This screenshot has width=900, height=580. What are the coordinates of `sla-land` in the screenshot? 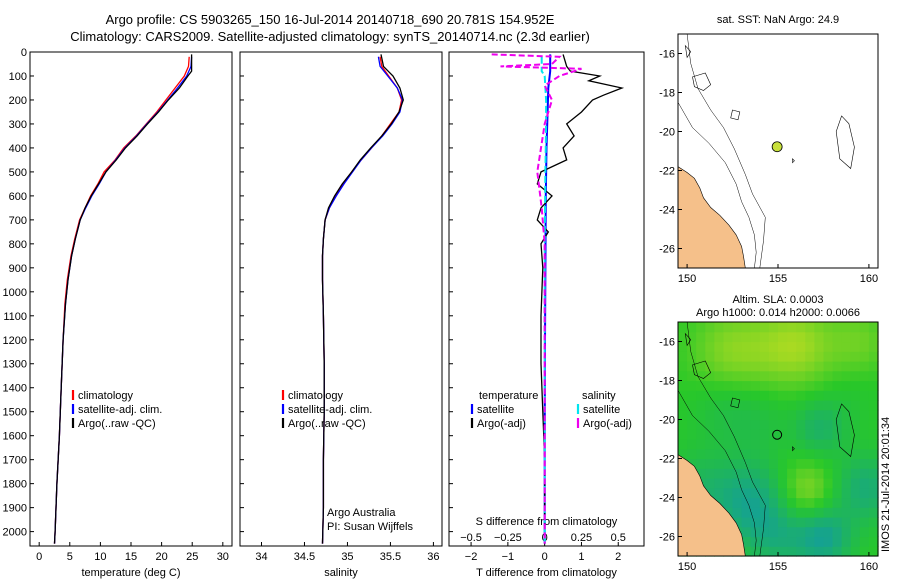 It's located at (711, 505).